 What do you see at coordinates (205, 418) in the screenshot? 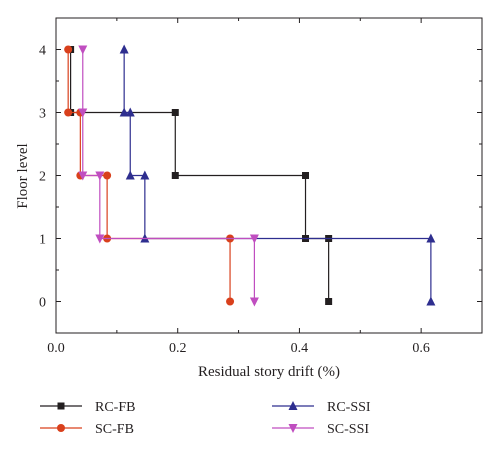
I see `legend: RC-FB SC-FB RC-SSI SC-SSI` at bounding box center [205, 418].